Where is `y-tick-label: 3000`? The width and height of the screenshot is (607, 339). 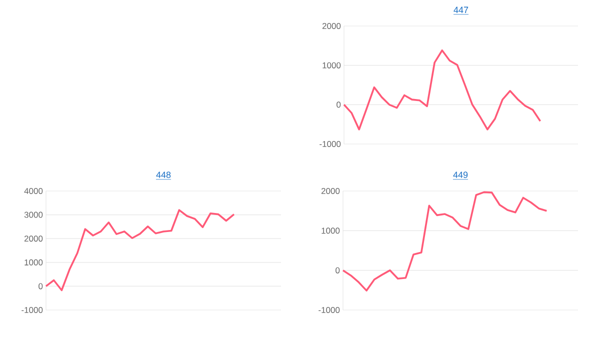
y-tick-label: 3000 is located at coordinates (33, 215).